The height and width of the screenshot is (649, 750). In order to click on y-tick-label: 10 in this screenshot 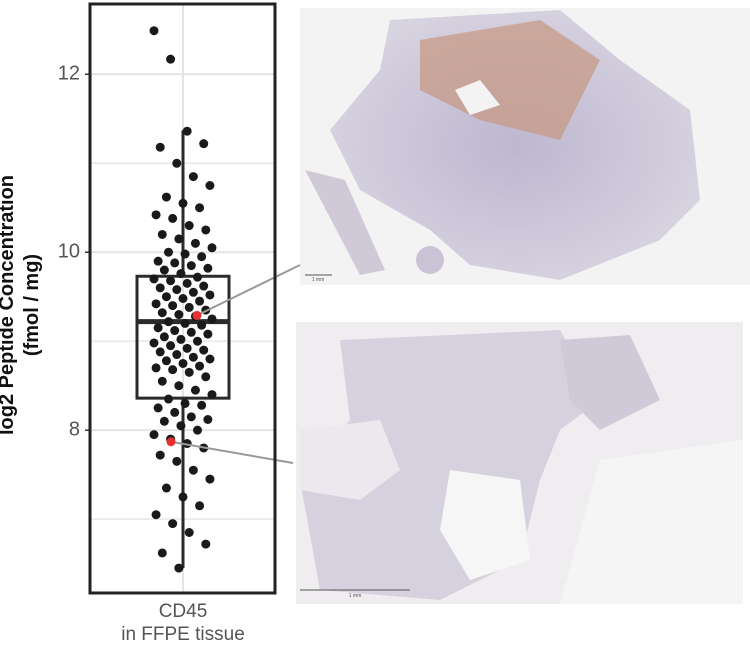, I will do `click(69, 252)`.